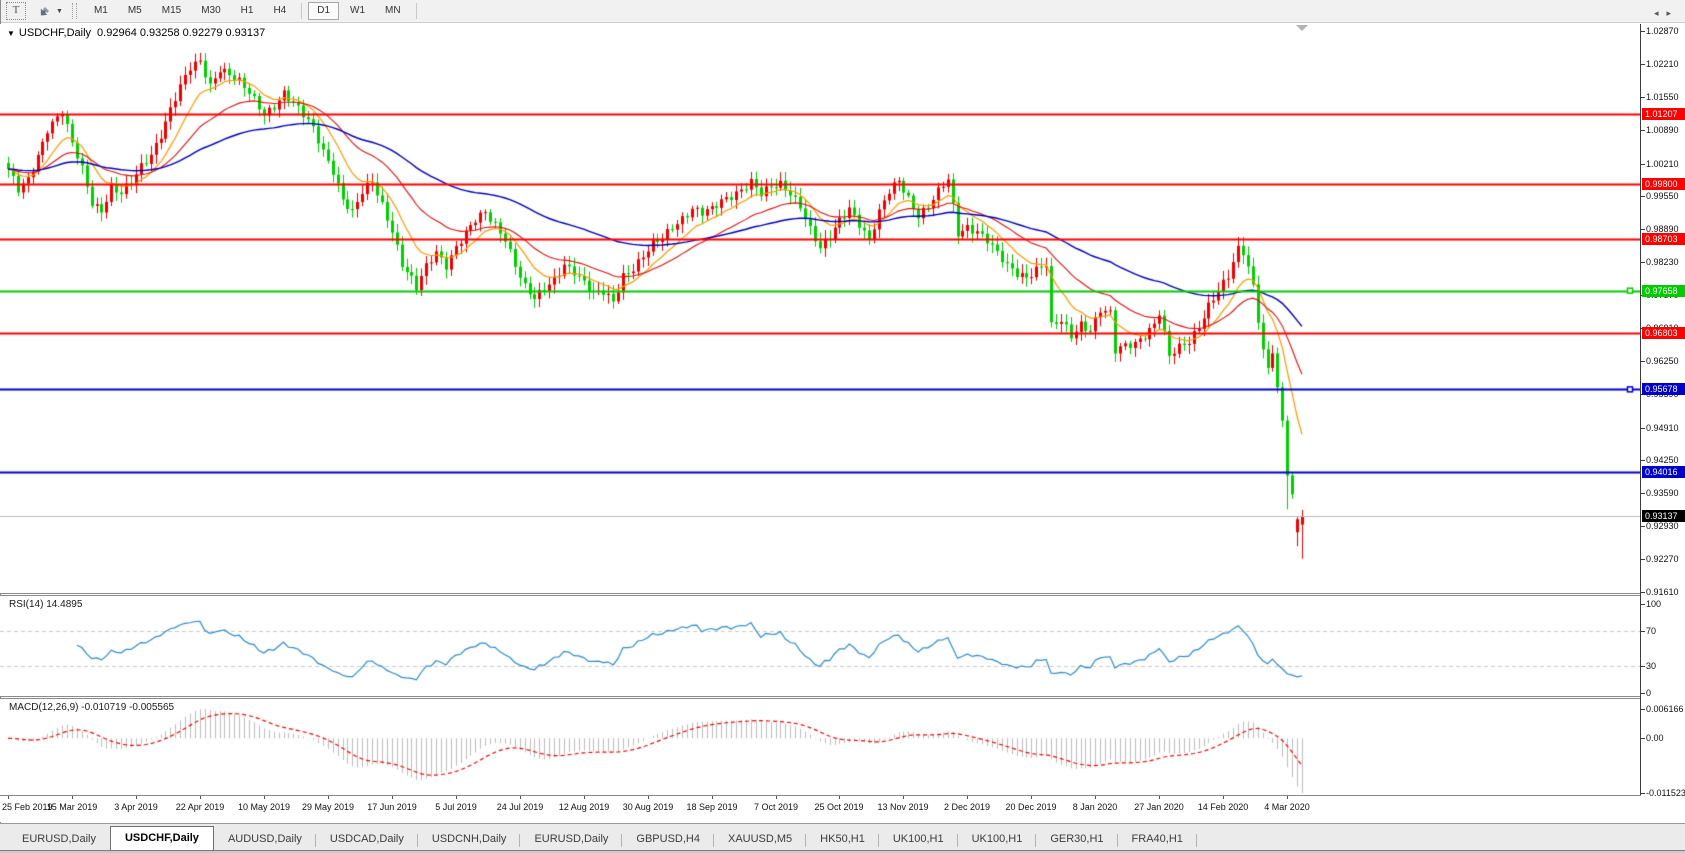 The width and height of the screenshot is (1685, 853). Describe the element at coordinates (171, 10) in the screenshot. I see `timeframe-button-M15: M15` at that location.